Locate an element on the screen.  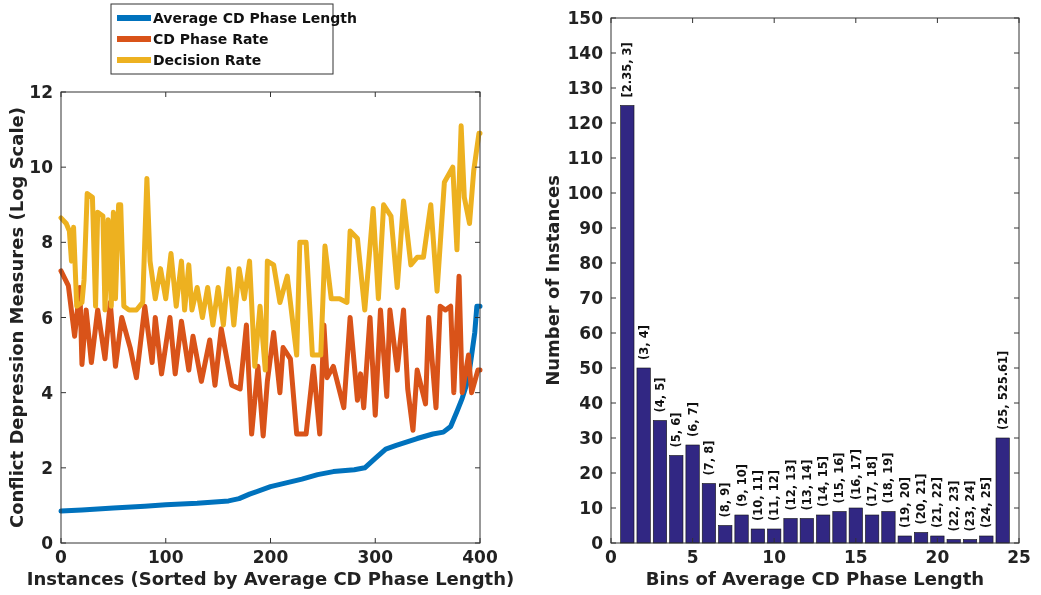
y-axis-title: Conflict Depression Measures (Log Scale) is located at coordinates (16, 317).